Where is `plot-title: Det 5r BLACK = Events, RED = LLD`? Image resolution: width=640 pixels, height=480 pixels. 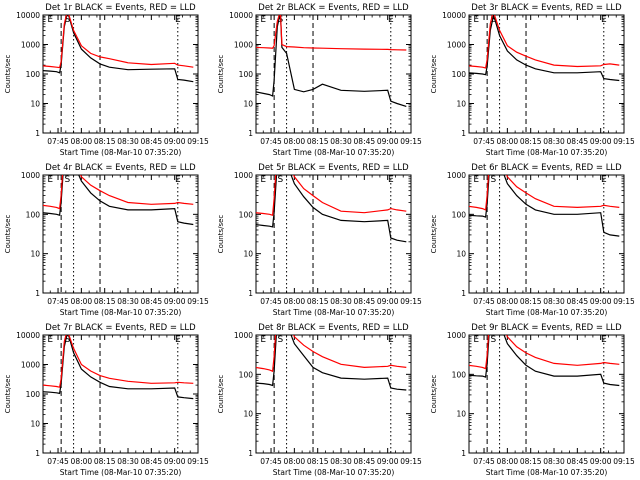
plot-title: Det 5r BLACK = Events, RED = LLD is located at coordinates (333, 168).